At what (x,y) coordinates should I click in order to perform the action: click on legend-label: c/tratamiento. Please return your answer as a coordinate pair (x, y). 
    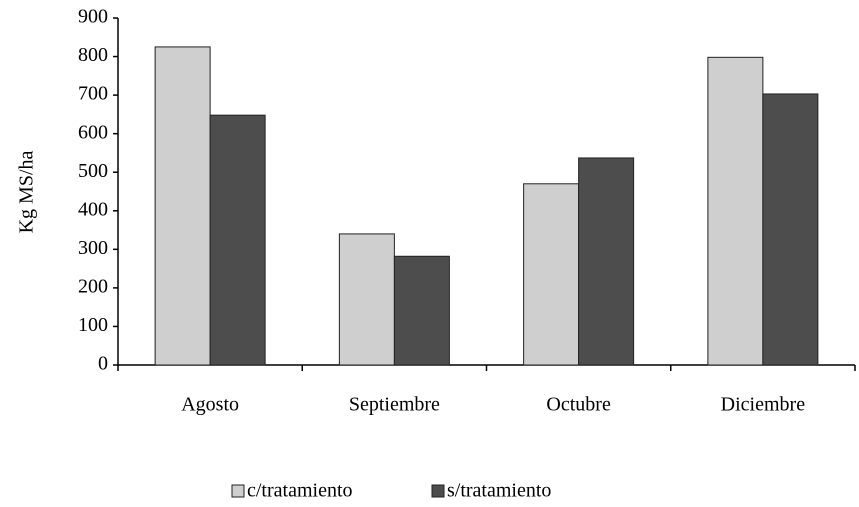
    Looking at the image, I should click on (300, 491).